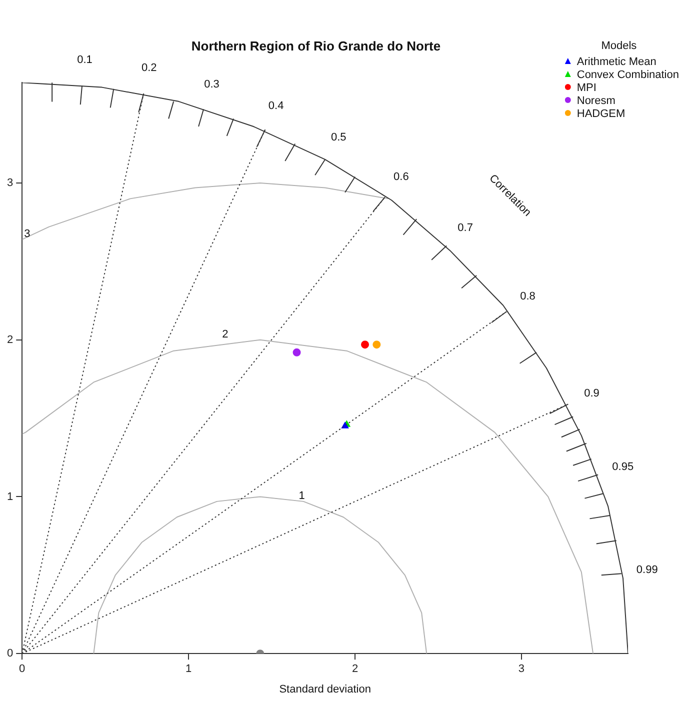  Describe the element at coordinates (623, 467) in the screenshot. I see `annotation: 0.95` at that location.